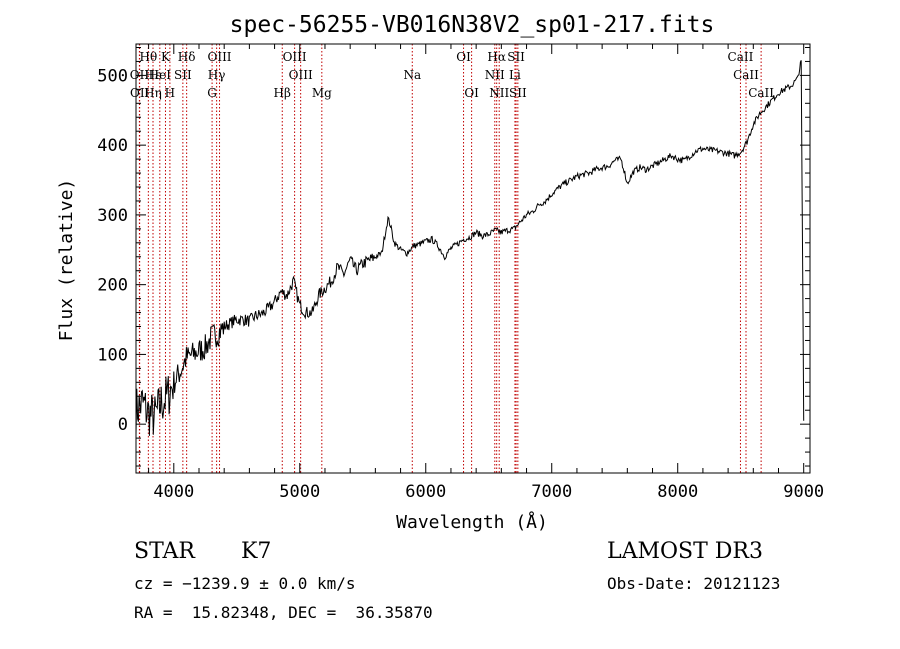  Describe the element at coordinates (123, 425) in the screenshot. I see `y-tick-label: 0` at that location.